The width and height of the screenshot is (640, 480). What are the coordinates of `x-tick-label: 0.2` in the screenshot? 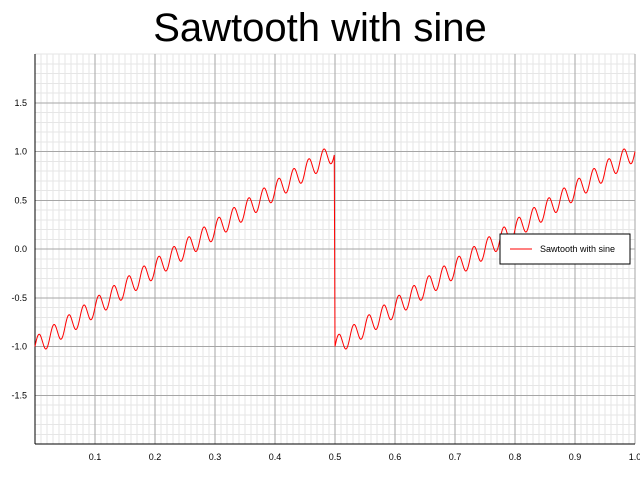 It's located at (155, 457).